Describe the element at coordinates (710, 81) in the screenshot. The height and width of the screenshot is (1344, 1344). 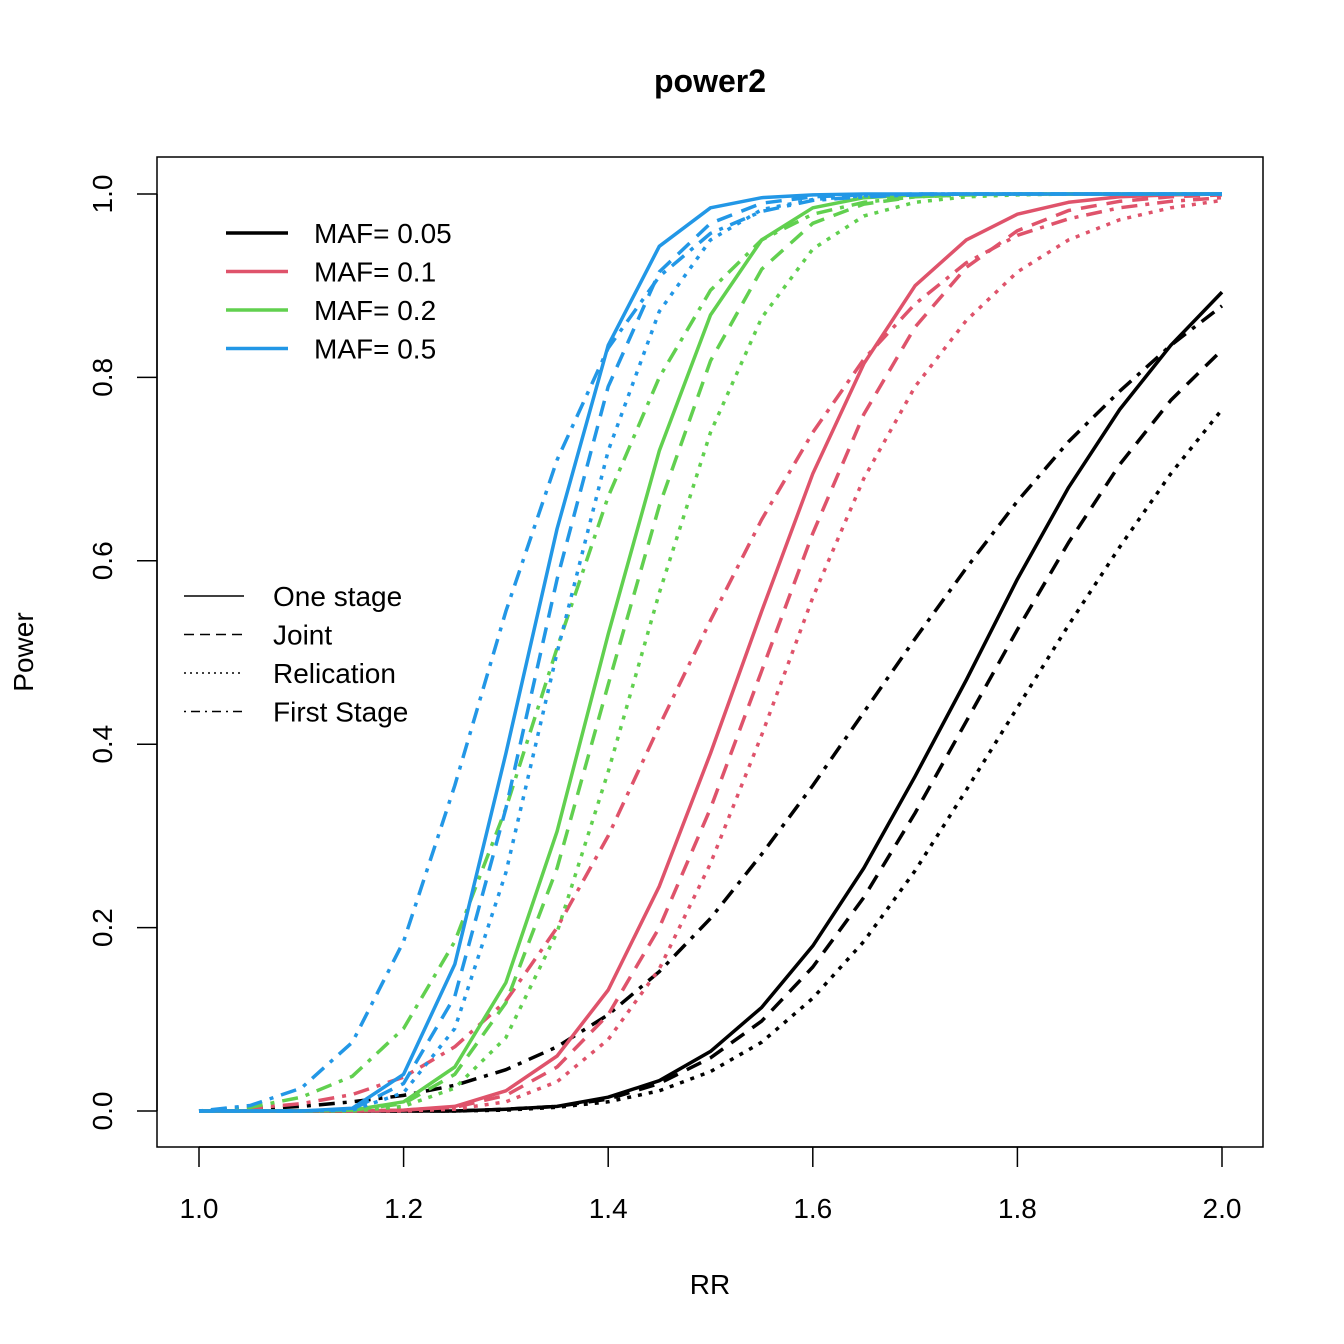
I see `chart-title: power2` at that location.